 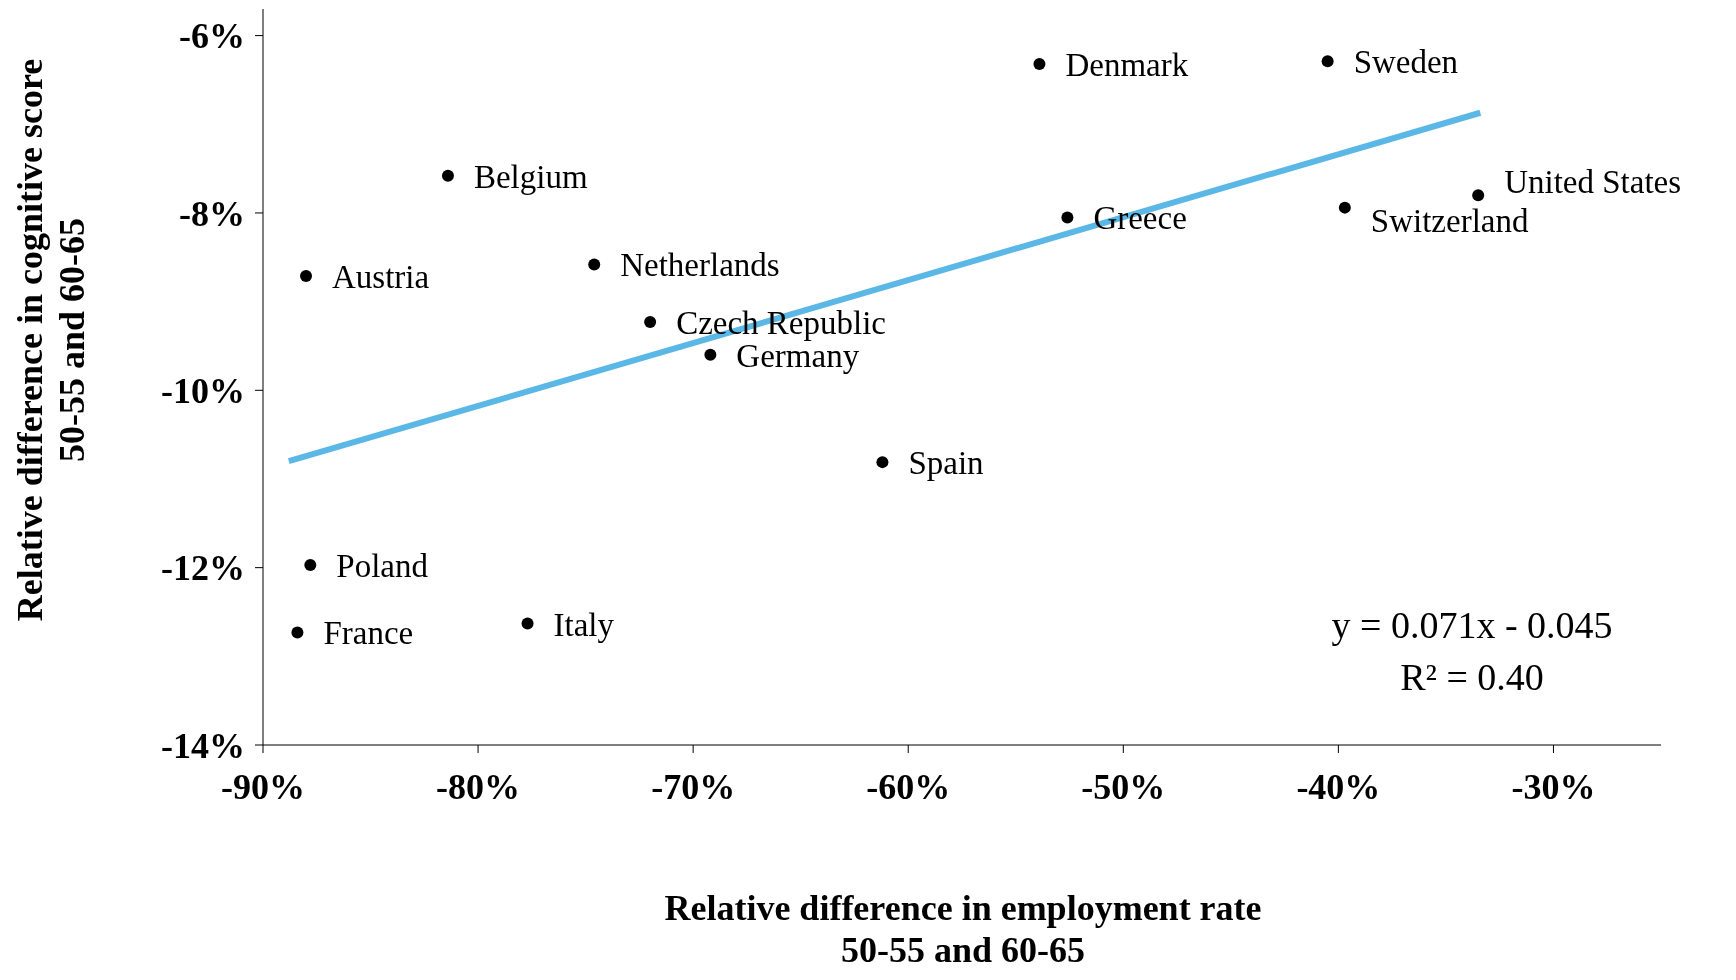 What do you see at coordinates (381, 276) in the screenshot?
I see `data-label: Austria` at bounding box center [381, 276].